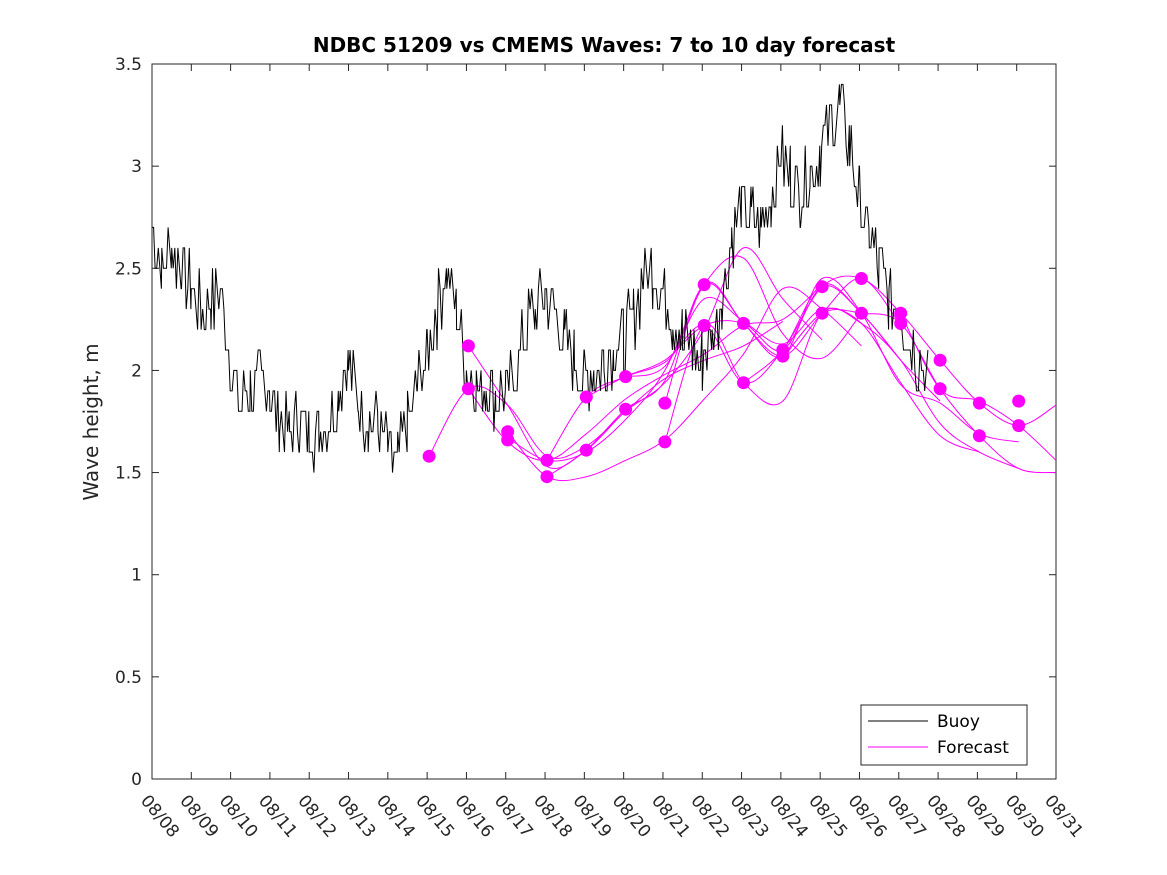  What do you see at coordinates (128, 65) in the screenshot?
I see `y-tick-label: 3.5` at bounding box center [128, 65].